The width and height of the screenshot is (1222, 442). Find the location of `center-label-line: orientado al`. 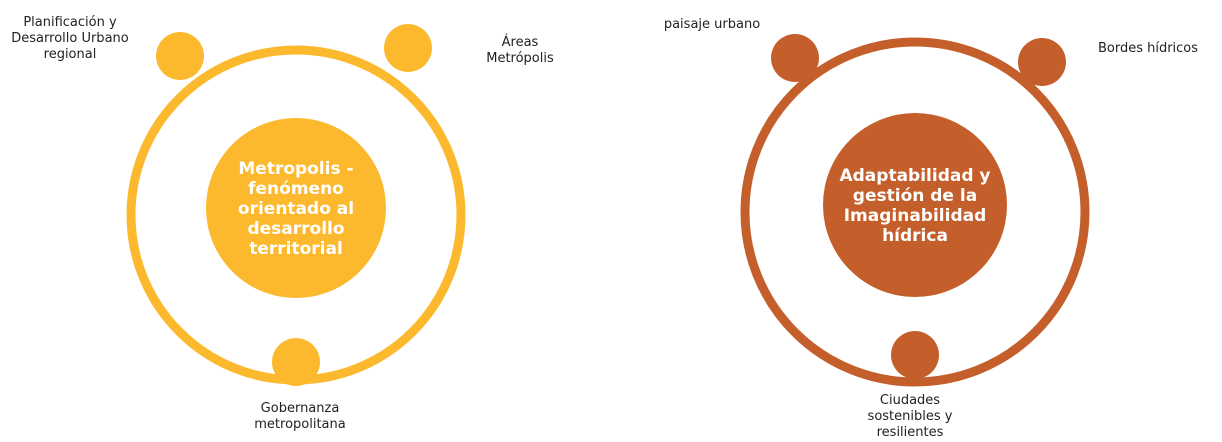

center-label-line: orientado al is located at coordinates (296, 209).